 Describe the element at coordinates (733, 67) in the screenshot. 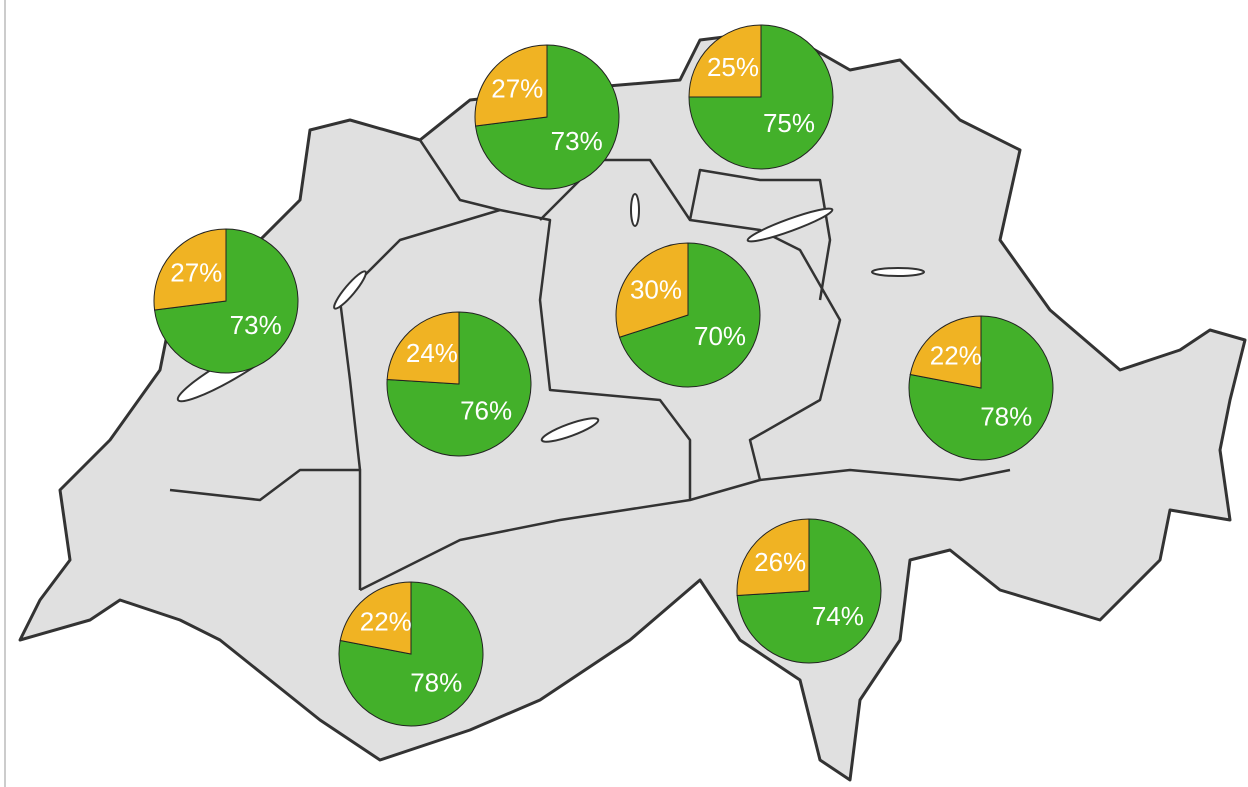

I see `pie-label: 25%` at that location.